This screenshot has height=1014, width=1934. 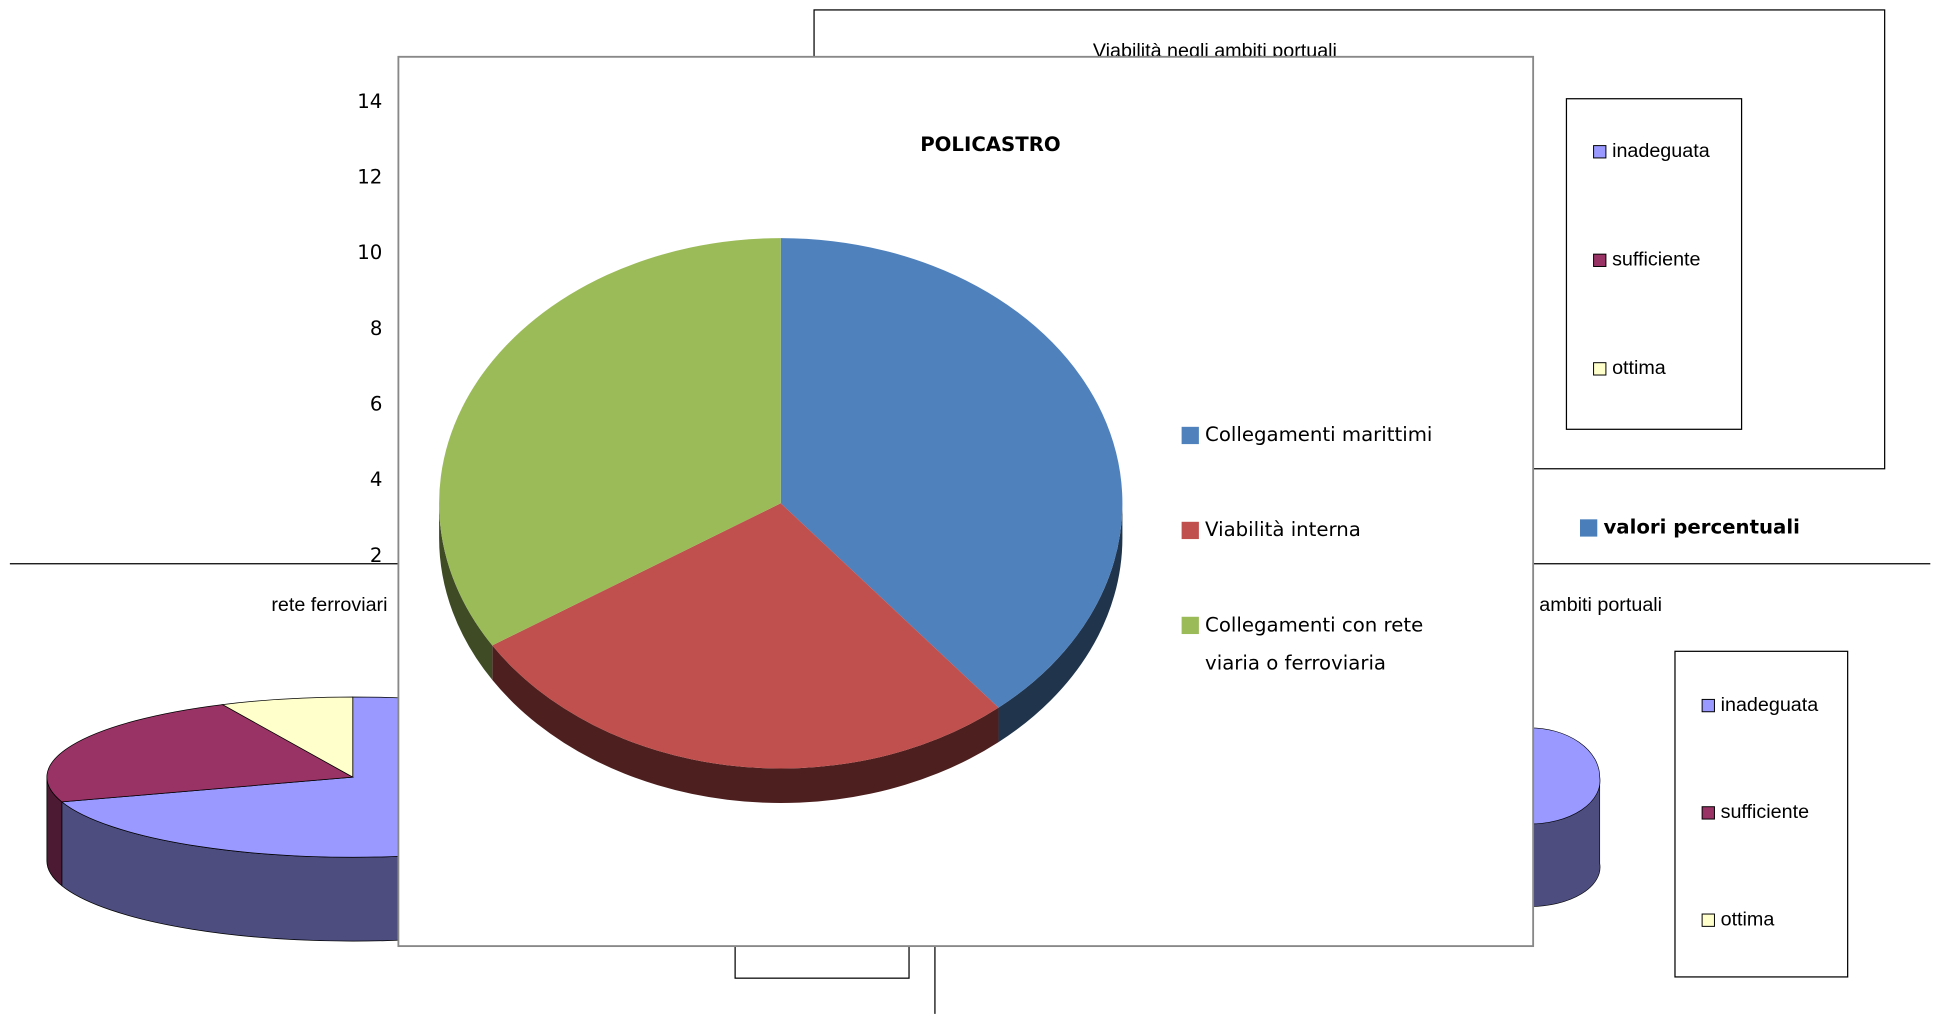 I want to click on chart-title: POLICASTRO, so click(x=990, y=144).